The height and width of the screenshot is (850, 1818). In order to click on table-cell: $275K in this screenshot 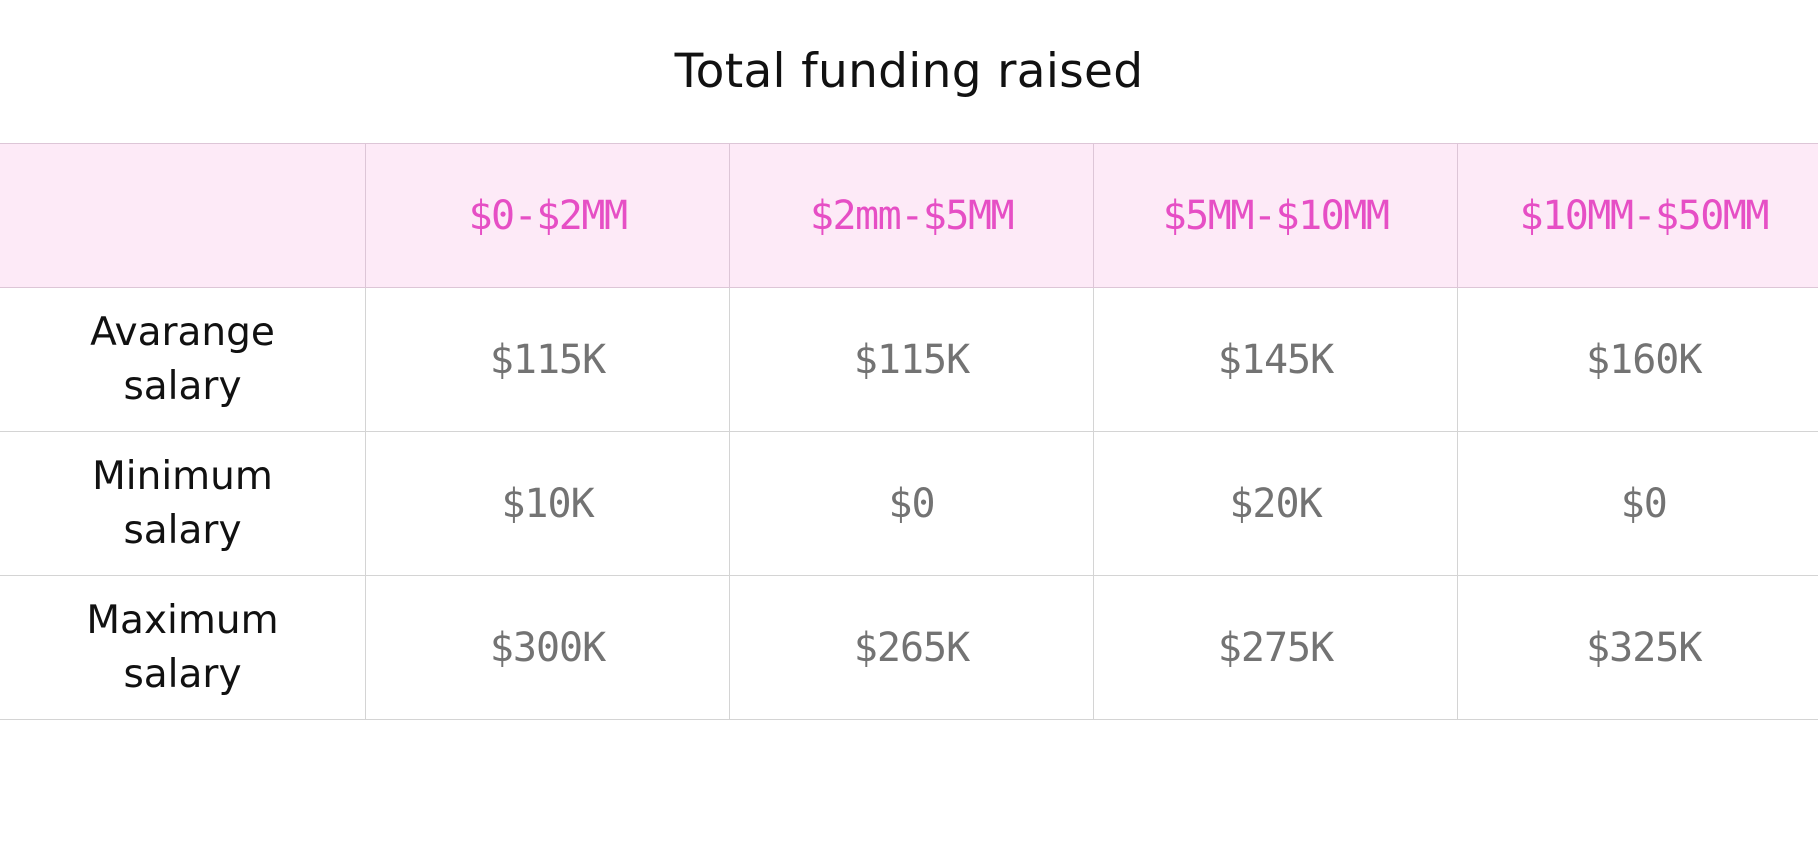, I will do `click(1275, 647)`.